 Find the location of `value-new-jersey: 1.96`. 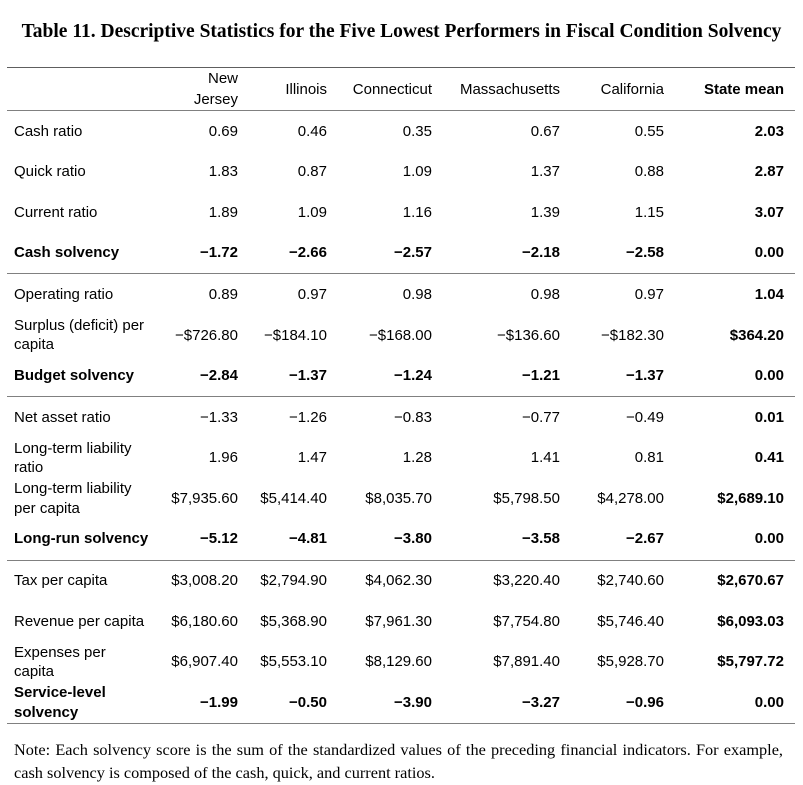

value-new-jersey: 1.96 is located at coordinates (223, 458).